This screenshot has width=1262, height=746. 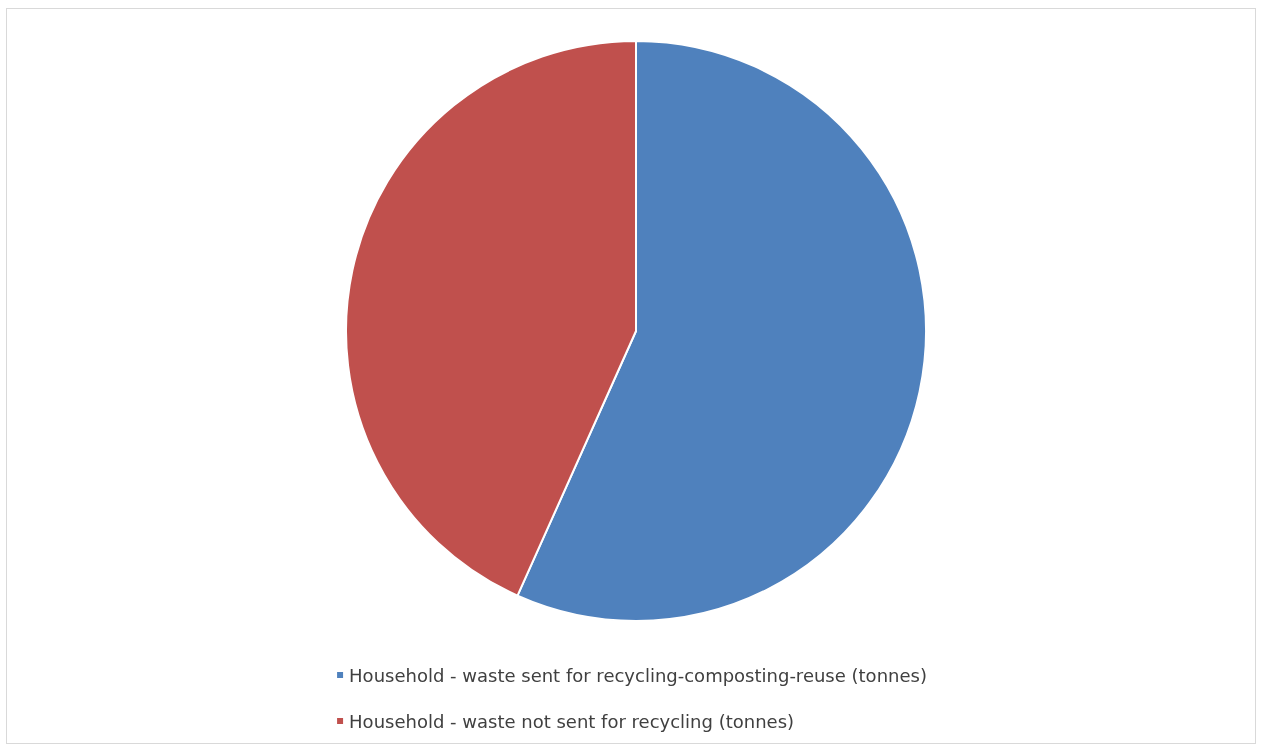 What do you see at coordinates (572, 721) in the screenshot?
I see `legend-label: Household - waste not sent for recycling (tonnes)` at bounding box center [572, 721].